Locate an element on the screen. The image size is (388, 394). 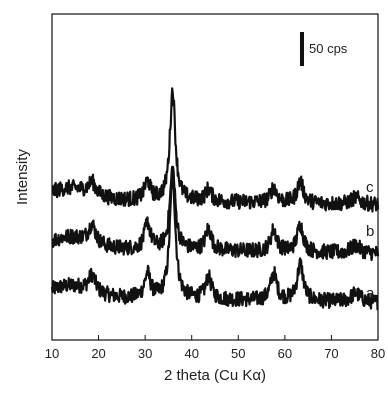
scale-bar-mark is located at coordinates (302, 49).